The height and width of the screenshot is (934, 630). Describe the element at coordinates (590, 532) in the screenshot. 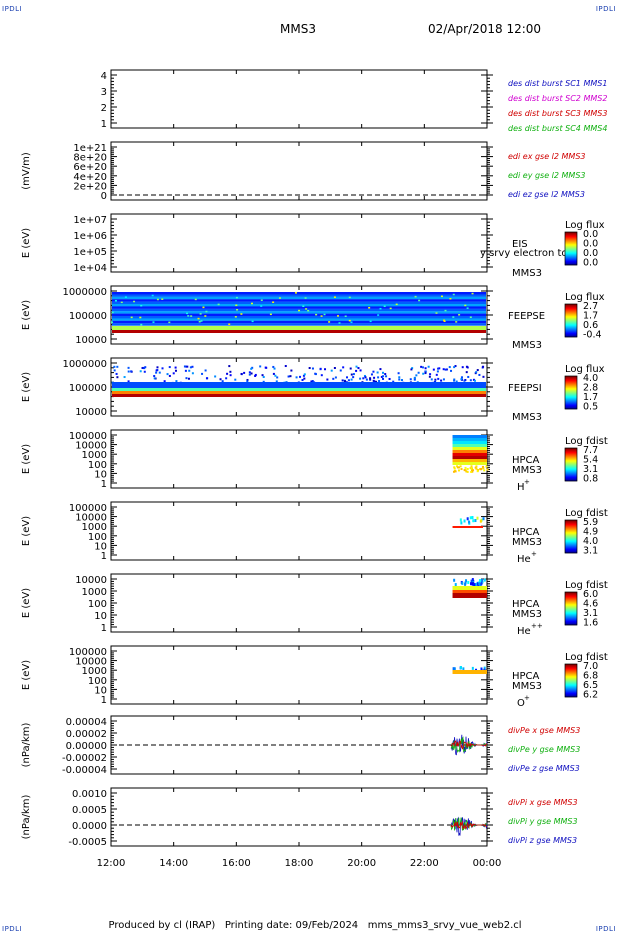

I see `colorbar-tick-hpca_he1: 4.9` at that location.